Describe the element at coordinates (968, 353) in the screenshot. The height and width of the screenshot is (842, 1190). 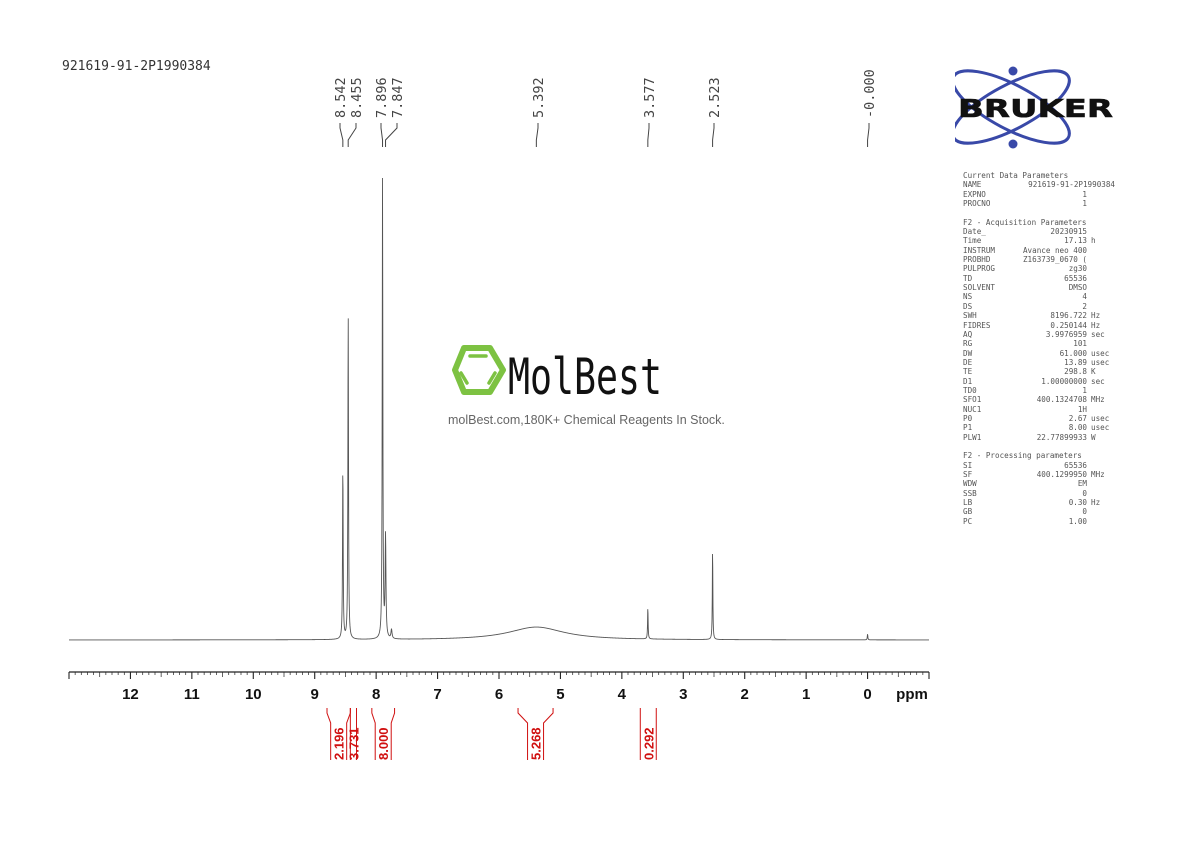
I see `param-label: DW` at that location.